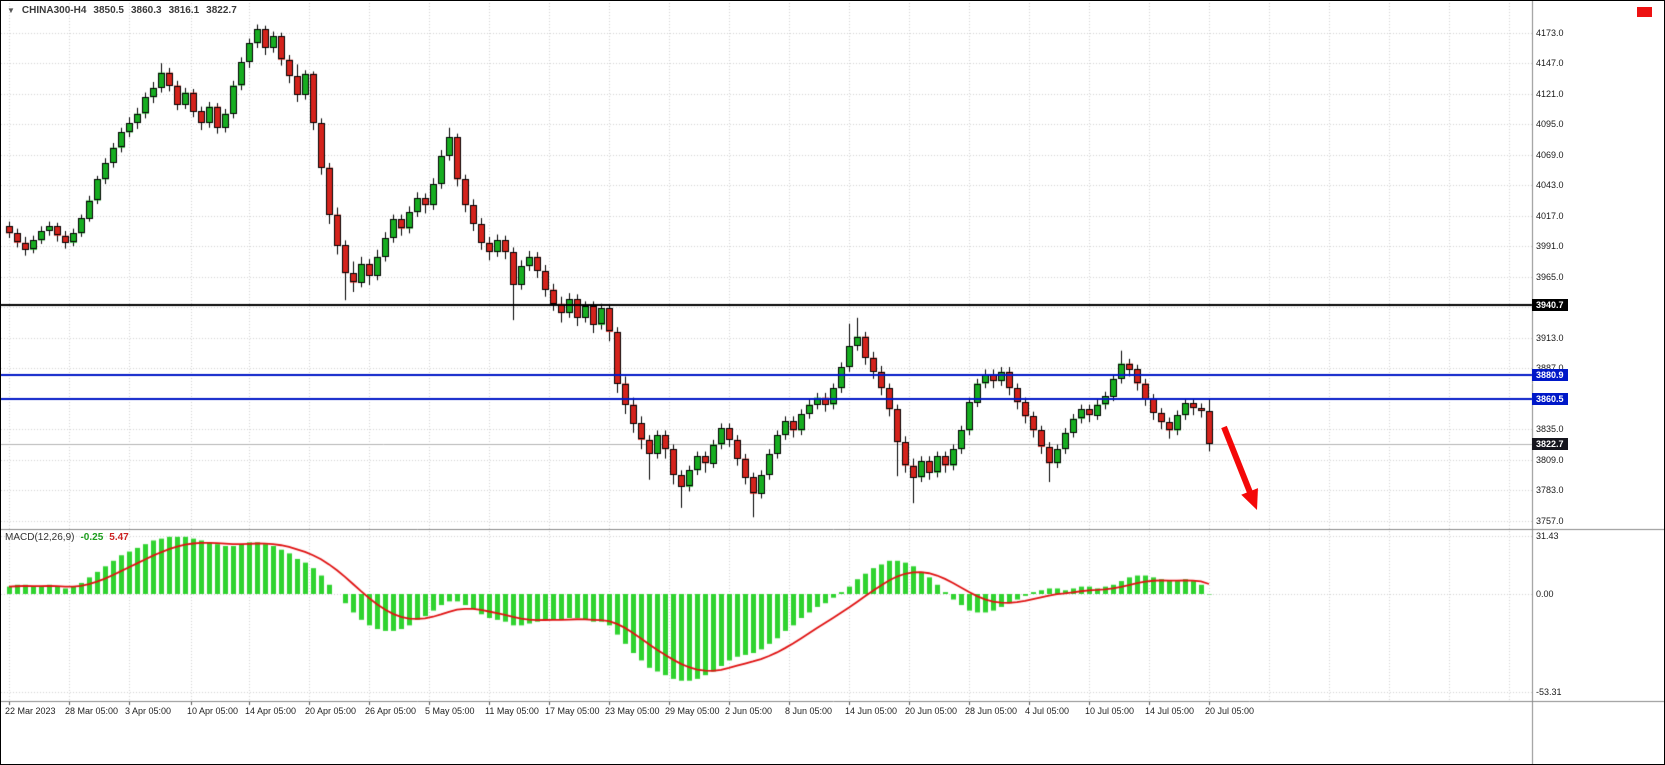  What do you see at coordinates (391, 711) in the screenshot?
I see `time-axis-label: 26 Apr 05:00` at bounding box center [391, 711].